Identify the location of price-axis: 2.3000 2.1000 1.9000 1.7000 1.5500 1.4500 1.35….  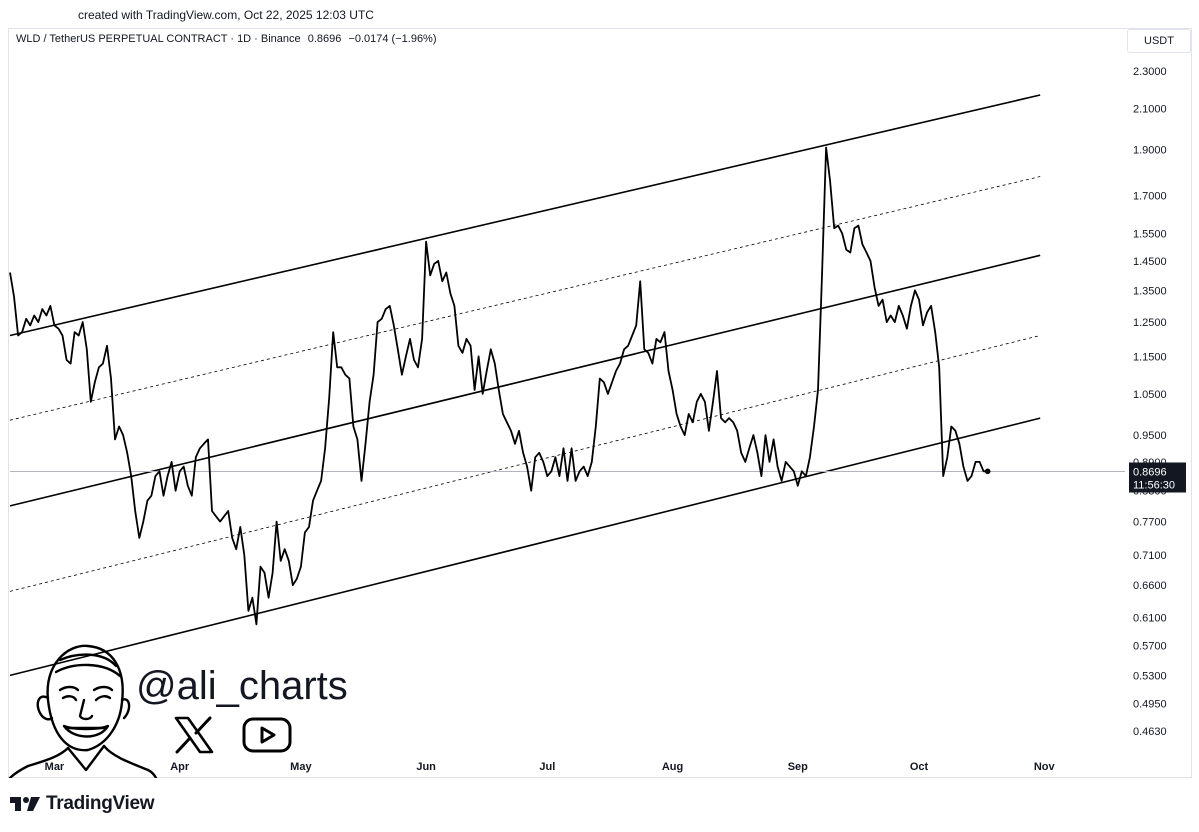
(1157, 402).